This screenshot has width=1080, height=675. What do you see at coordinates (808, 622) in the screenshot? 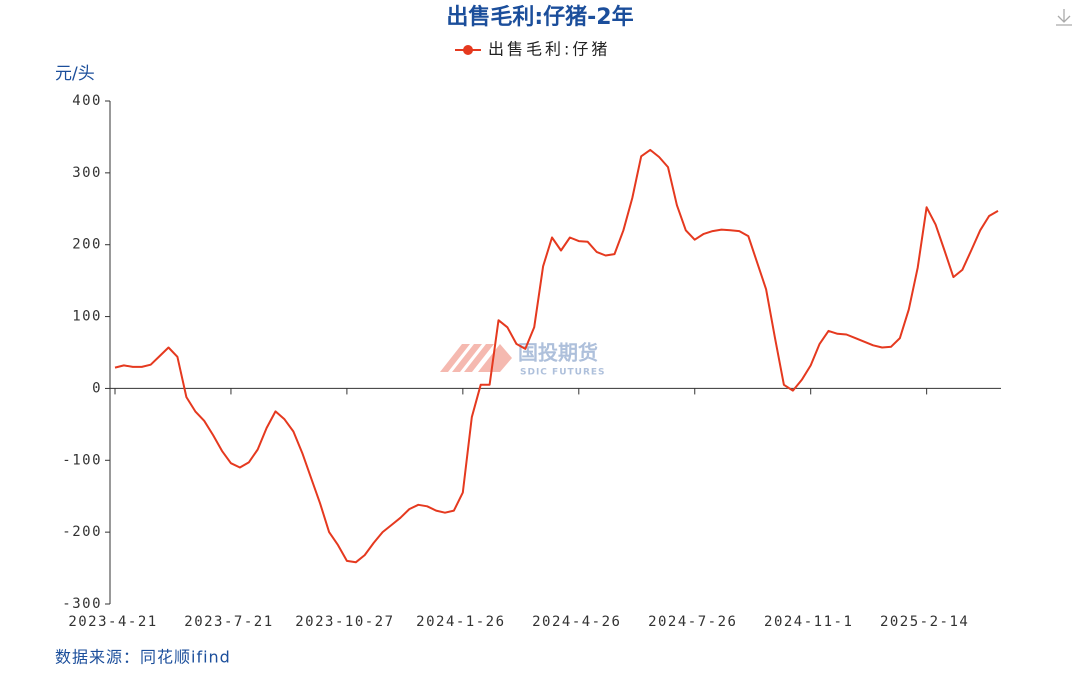
I see `x-tick-label: 2024-11-1` at bounding box center [808, 622].